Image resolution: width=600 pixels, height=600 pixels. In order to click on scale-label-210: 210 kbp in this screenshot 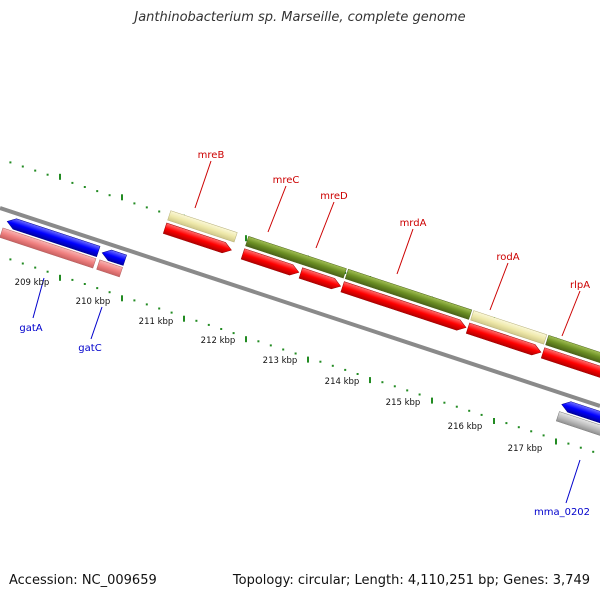, I will do `click(93, 302)`.